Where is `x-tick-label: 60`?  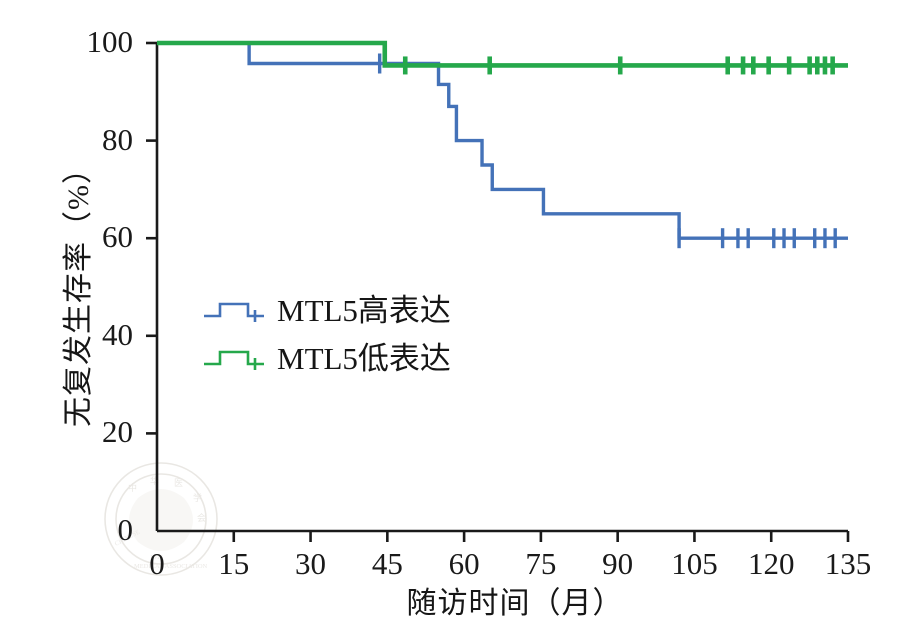 x-tick-label: 60 is located at coordinates (464, 563).